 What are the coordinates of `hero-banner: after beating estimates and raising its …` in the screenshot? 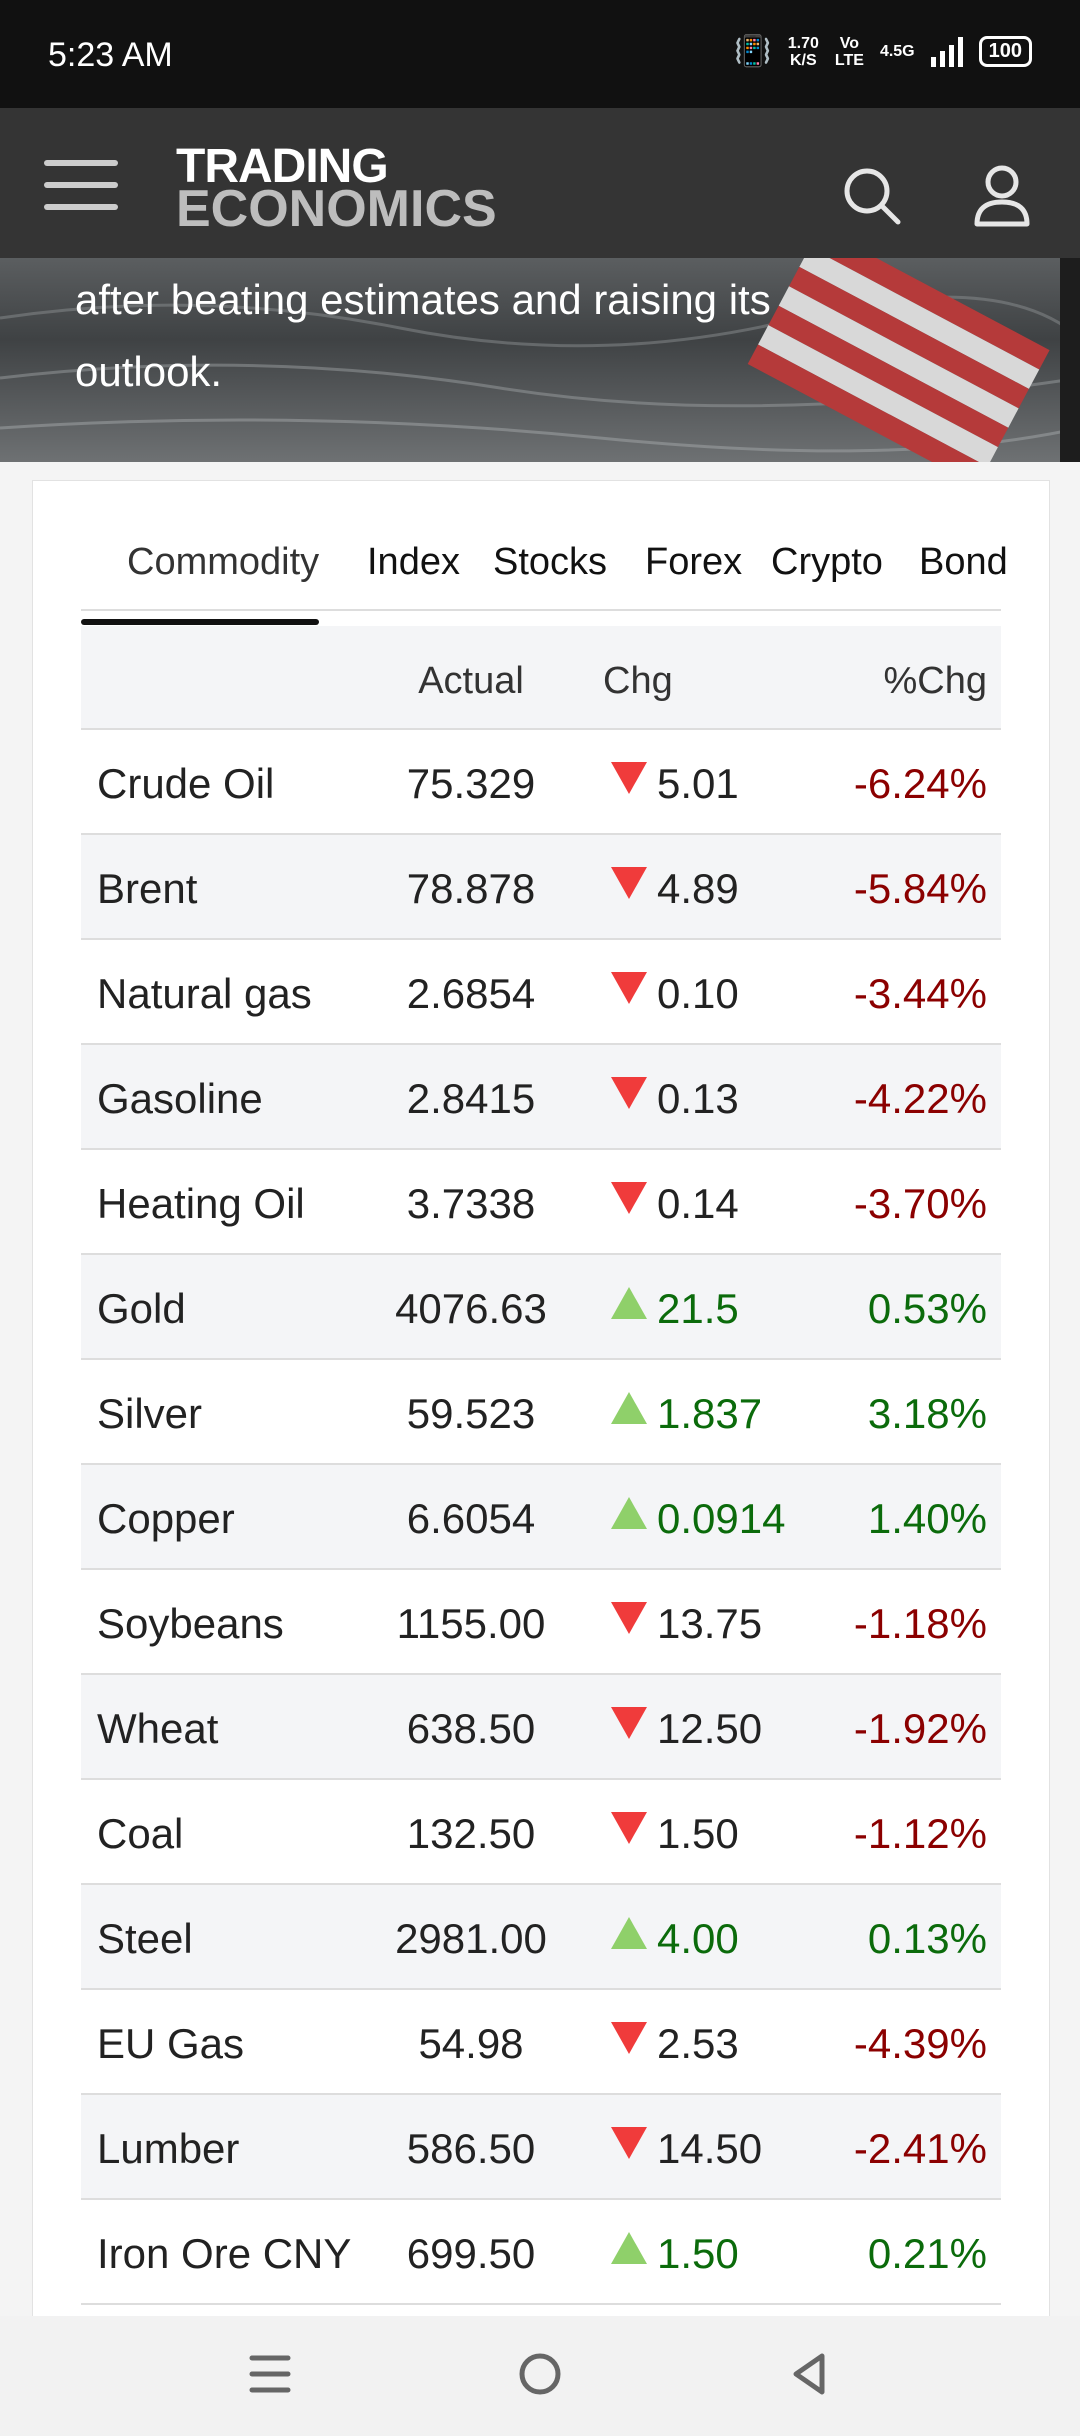 It's located at (540, 360).